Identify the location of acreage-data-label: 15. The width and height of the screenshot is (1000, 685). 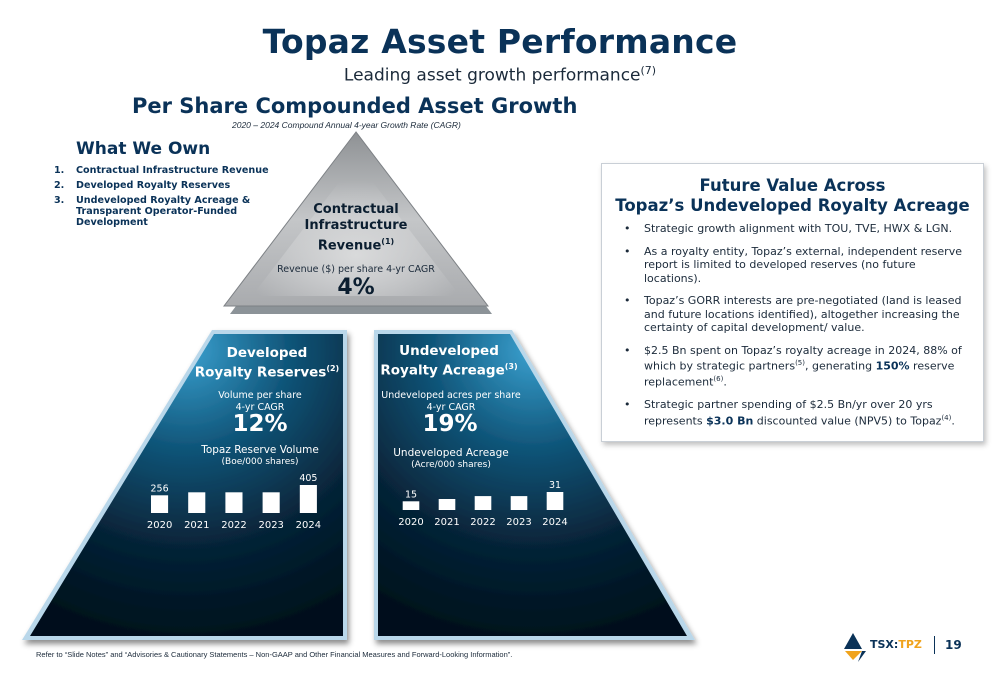
(411, 494).